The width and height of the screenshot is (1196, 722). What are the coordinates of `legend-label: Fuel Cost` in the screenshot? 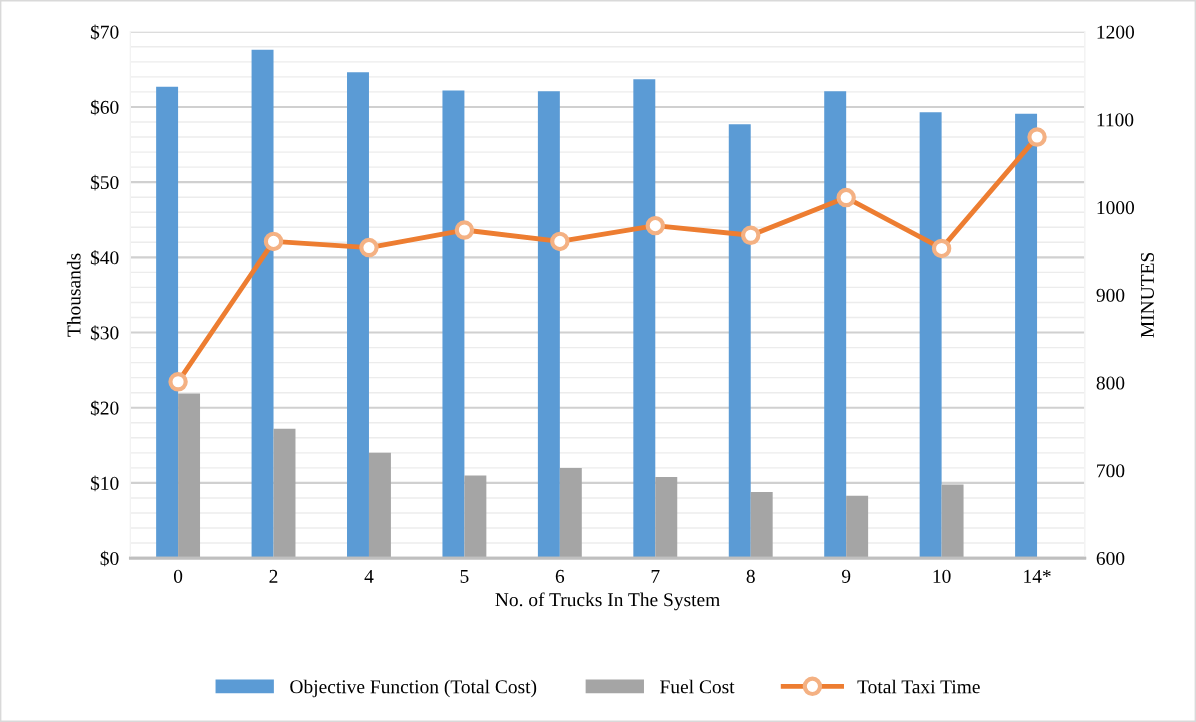 It's located at (697, 686).